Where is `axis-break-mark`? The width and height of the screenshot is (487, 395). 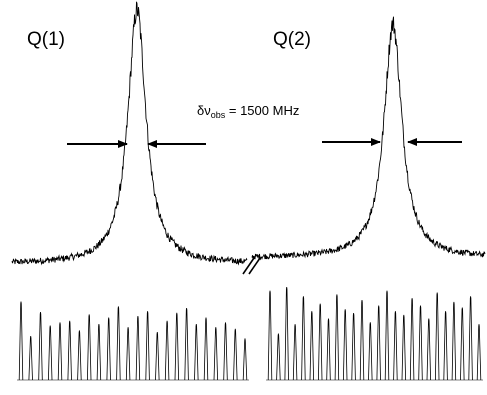
axis-break-mark is located at coordinates (251, 266).